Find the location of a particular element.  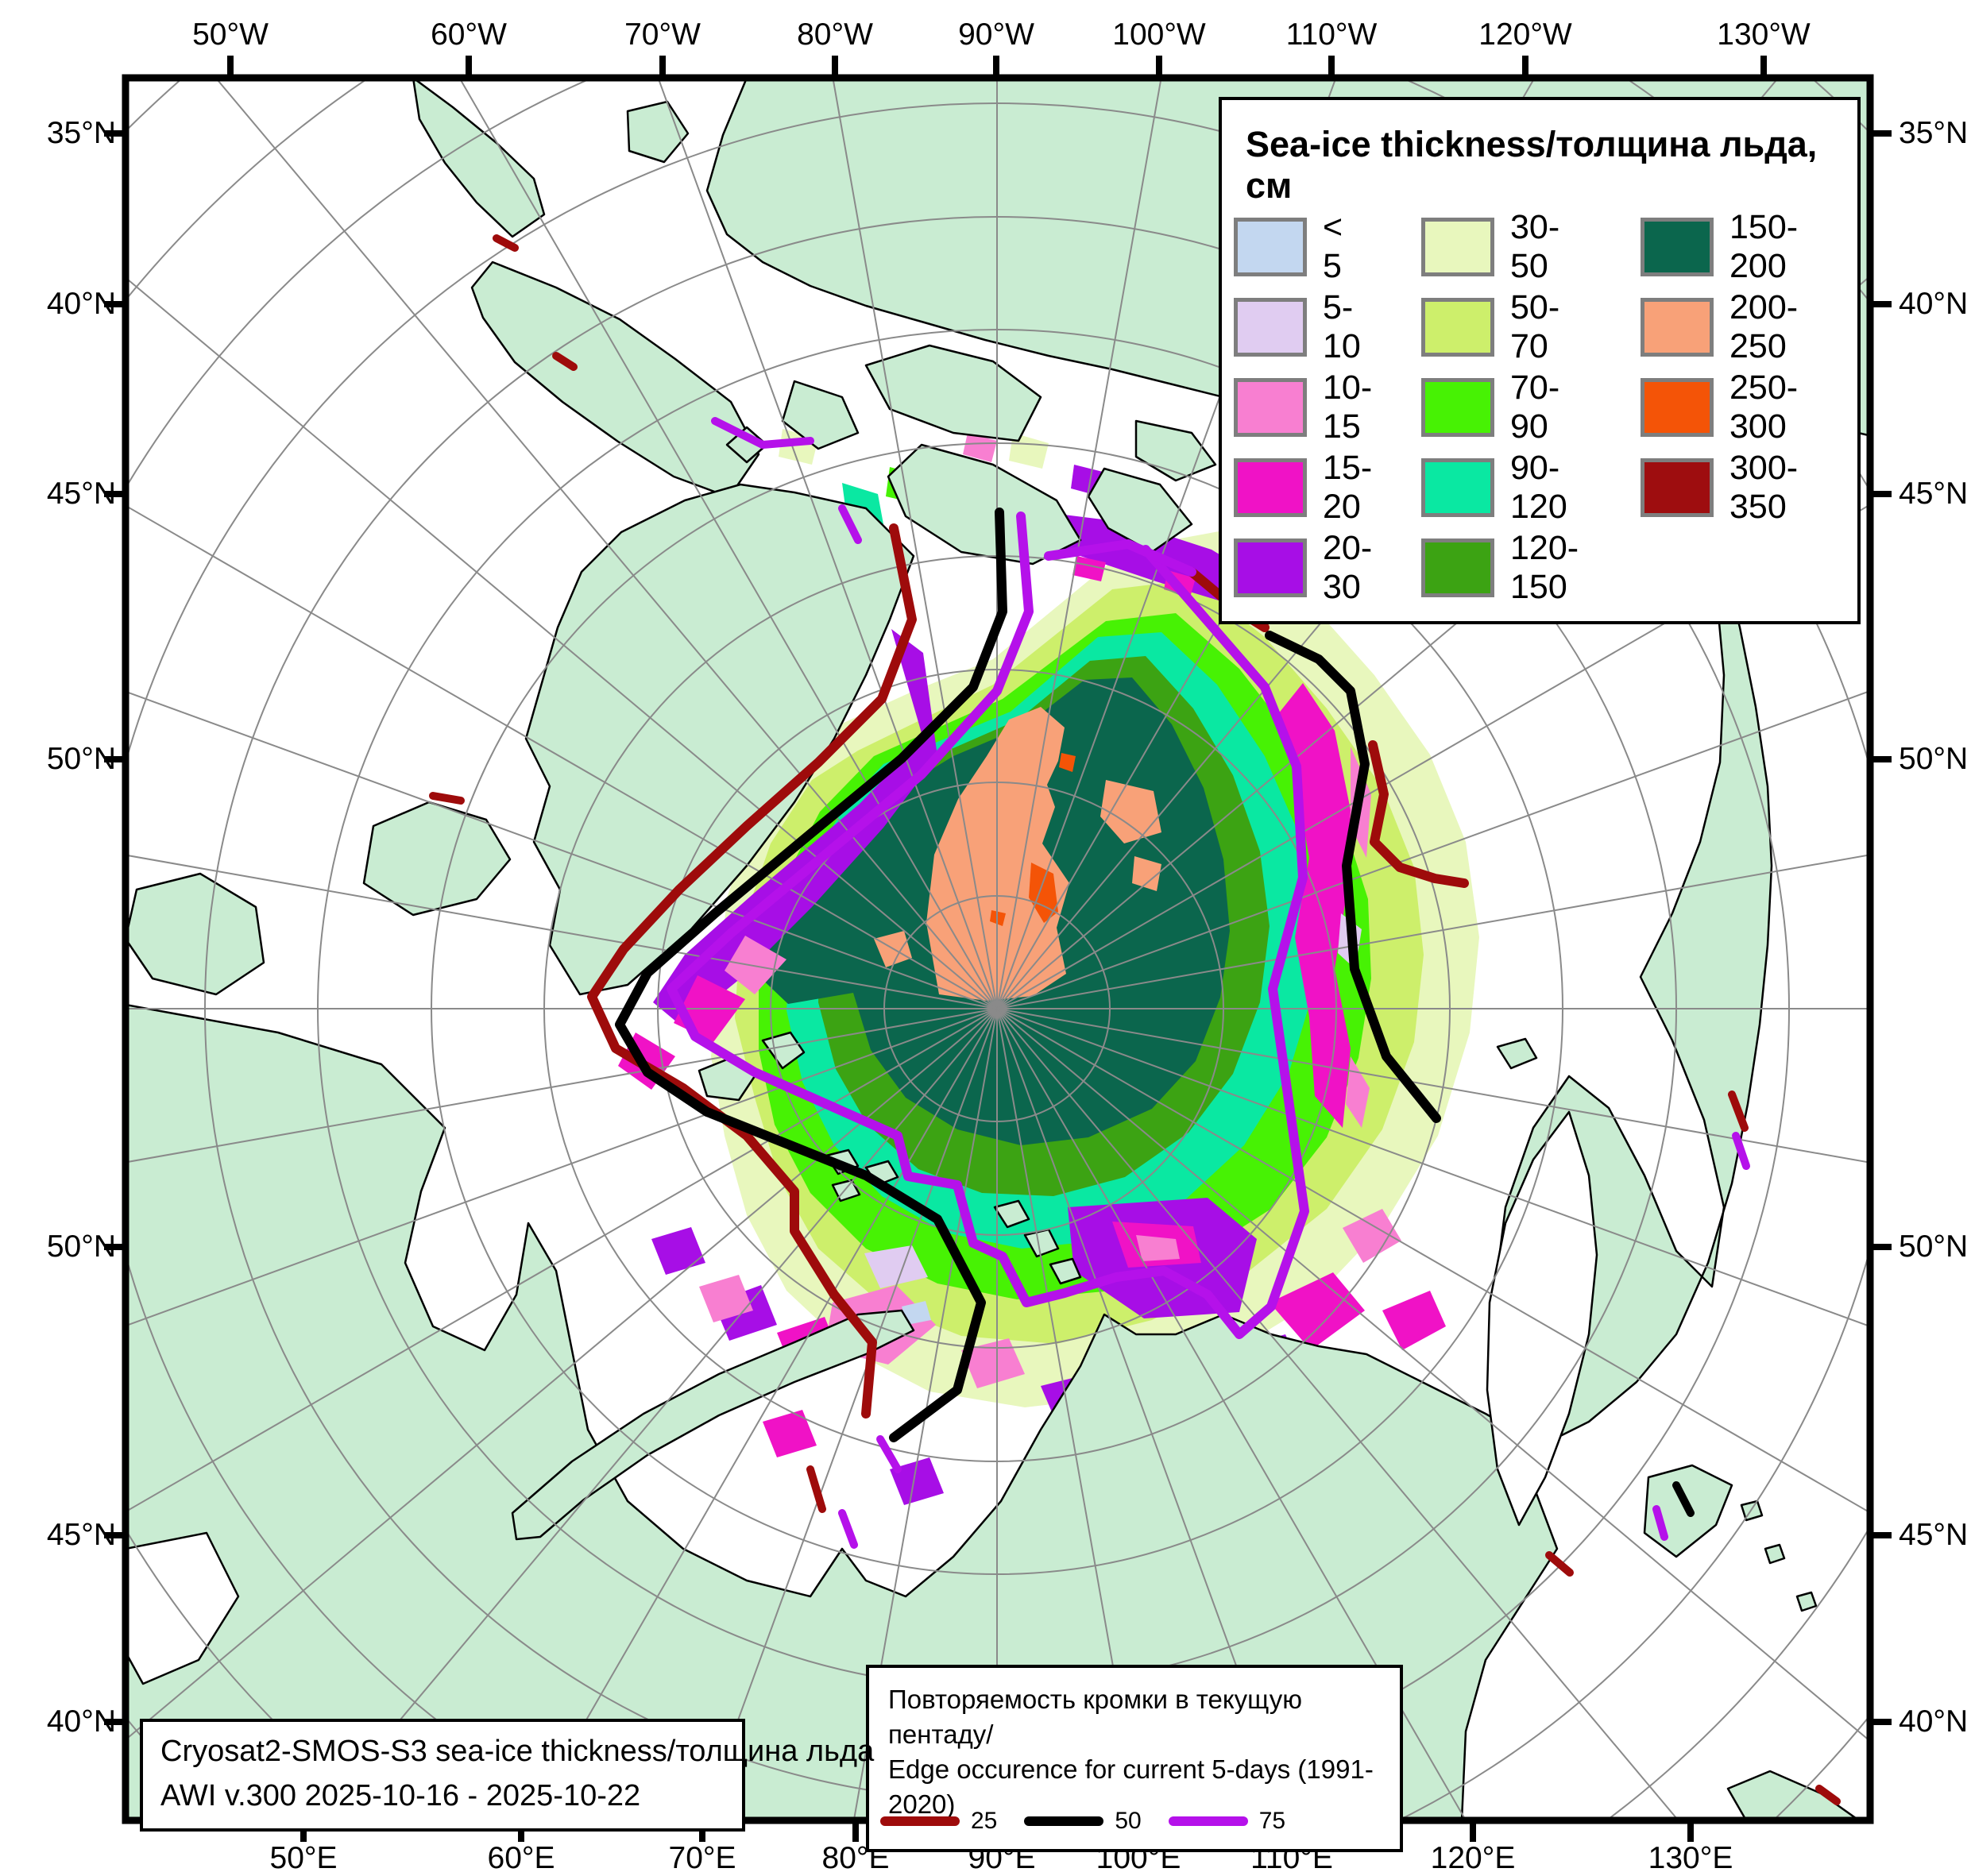

mark-25-okhotsk is located at coordinates (1559, 1564).